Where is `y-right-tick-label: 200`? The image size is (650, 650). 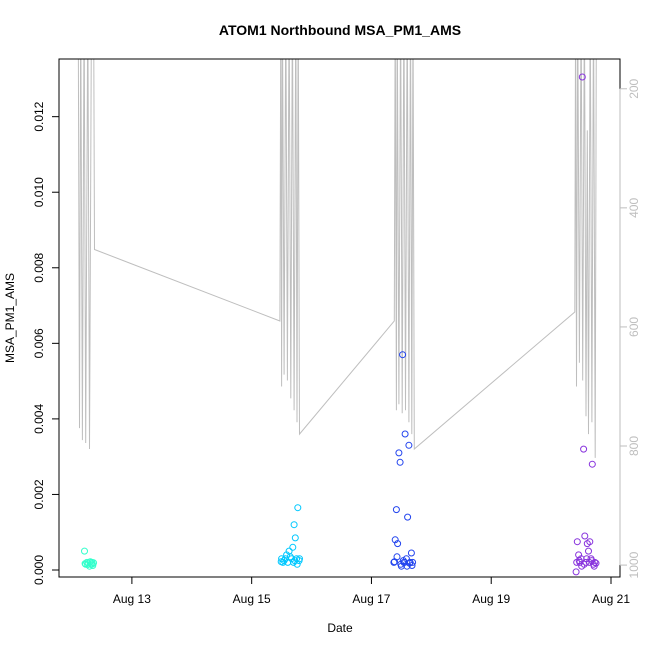 y-right-tick-label: 200 is located at coordinates (634, 88).